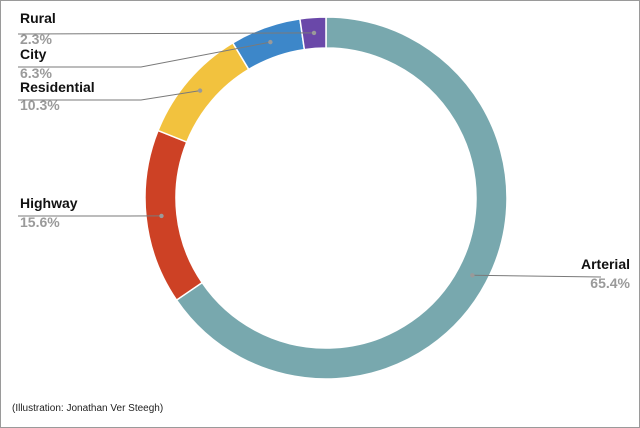 The width and height of the screenshot is (640, 428). Describe the element at coordinates (36, 39) in the screenshot. I see `value-rural: 2.3%` at that location.